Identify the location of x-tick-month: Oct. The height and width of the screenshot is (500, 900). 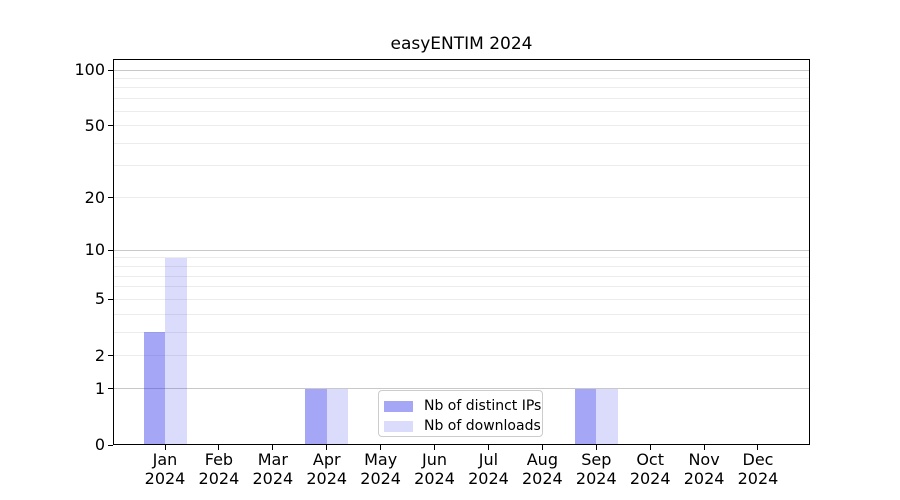
(650, 459).